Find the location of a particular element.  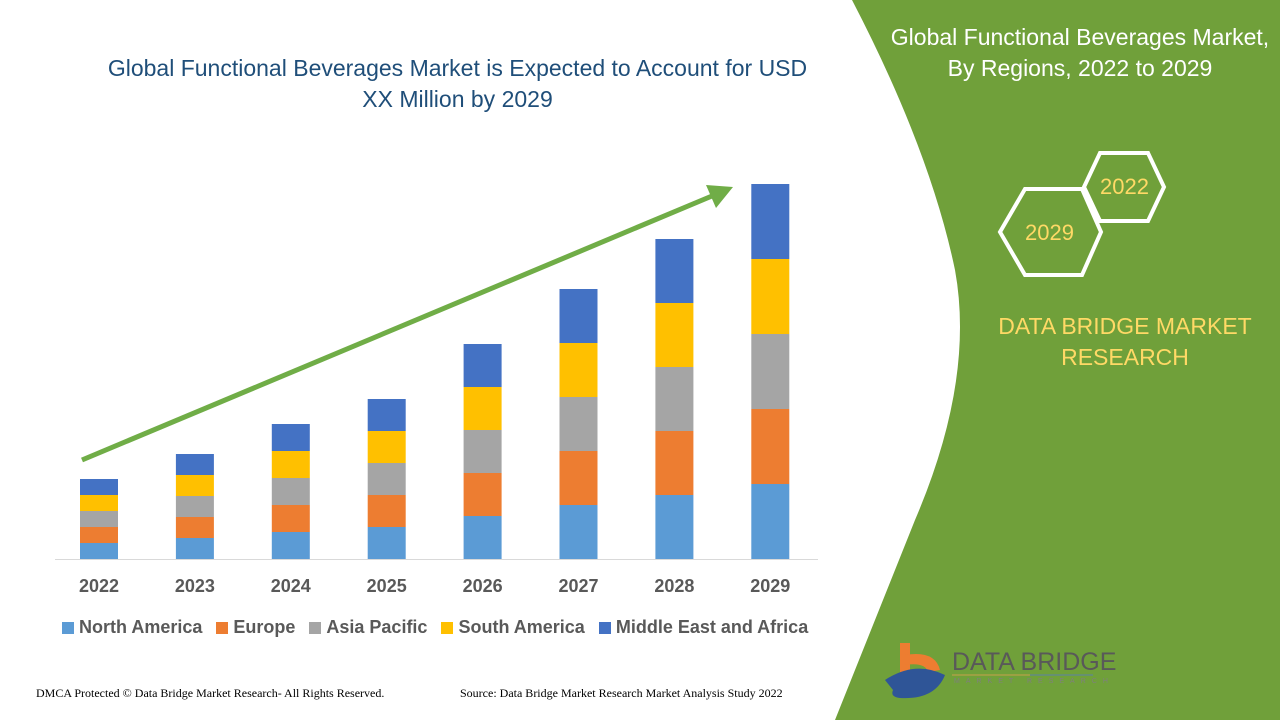

x-tick-label: 2022 is located at coordinates (99, 586).